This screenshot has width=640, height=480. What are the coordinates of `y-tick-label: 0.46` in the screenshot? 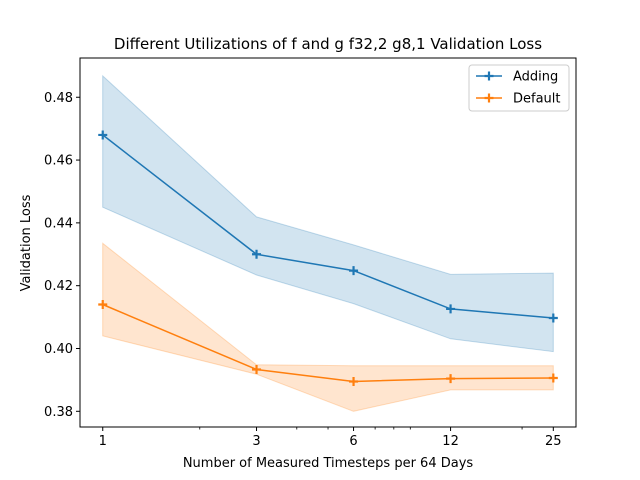 It's located at (58, 161).